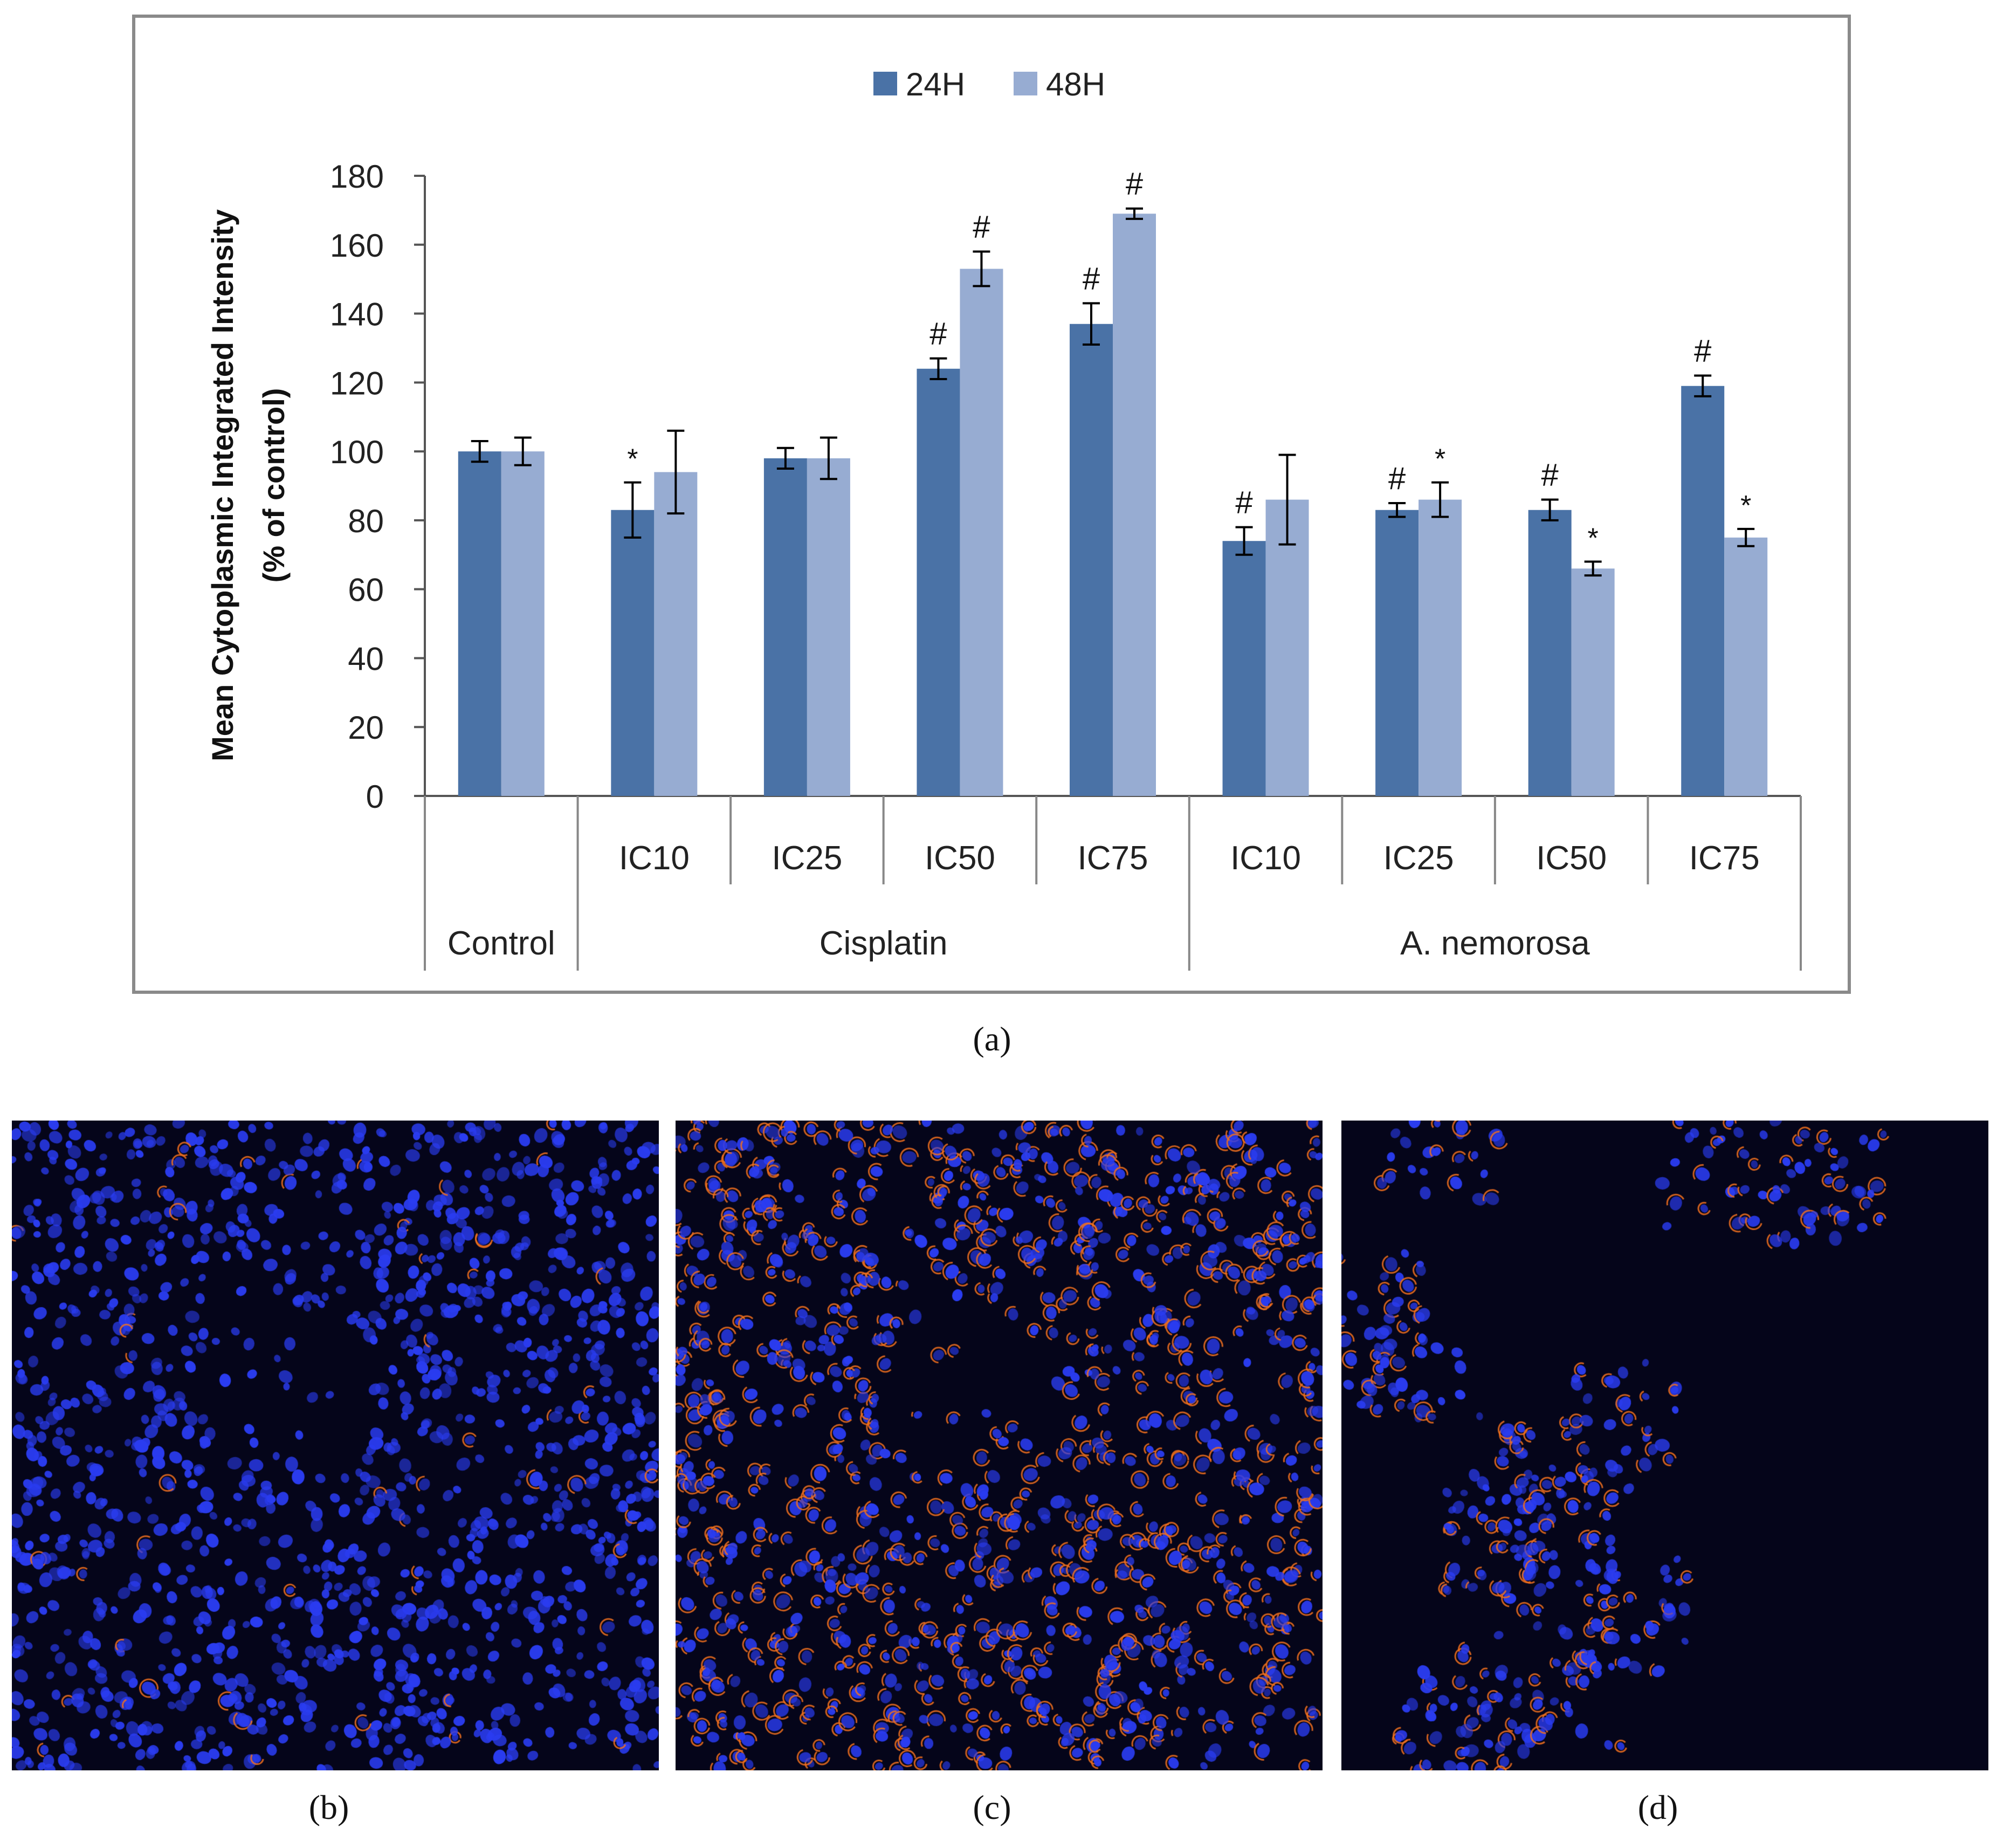 This screenshot has height=1848, width=1997. What do you see at coordinates (501, 943) in the screenshot?
I see `group-label: Control` at bounding box center [501, 943].